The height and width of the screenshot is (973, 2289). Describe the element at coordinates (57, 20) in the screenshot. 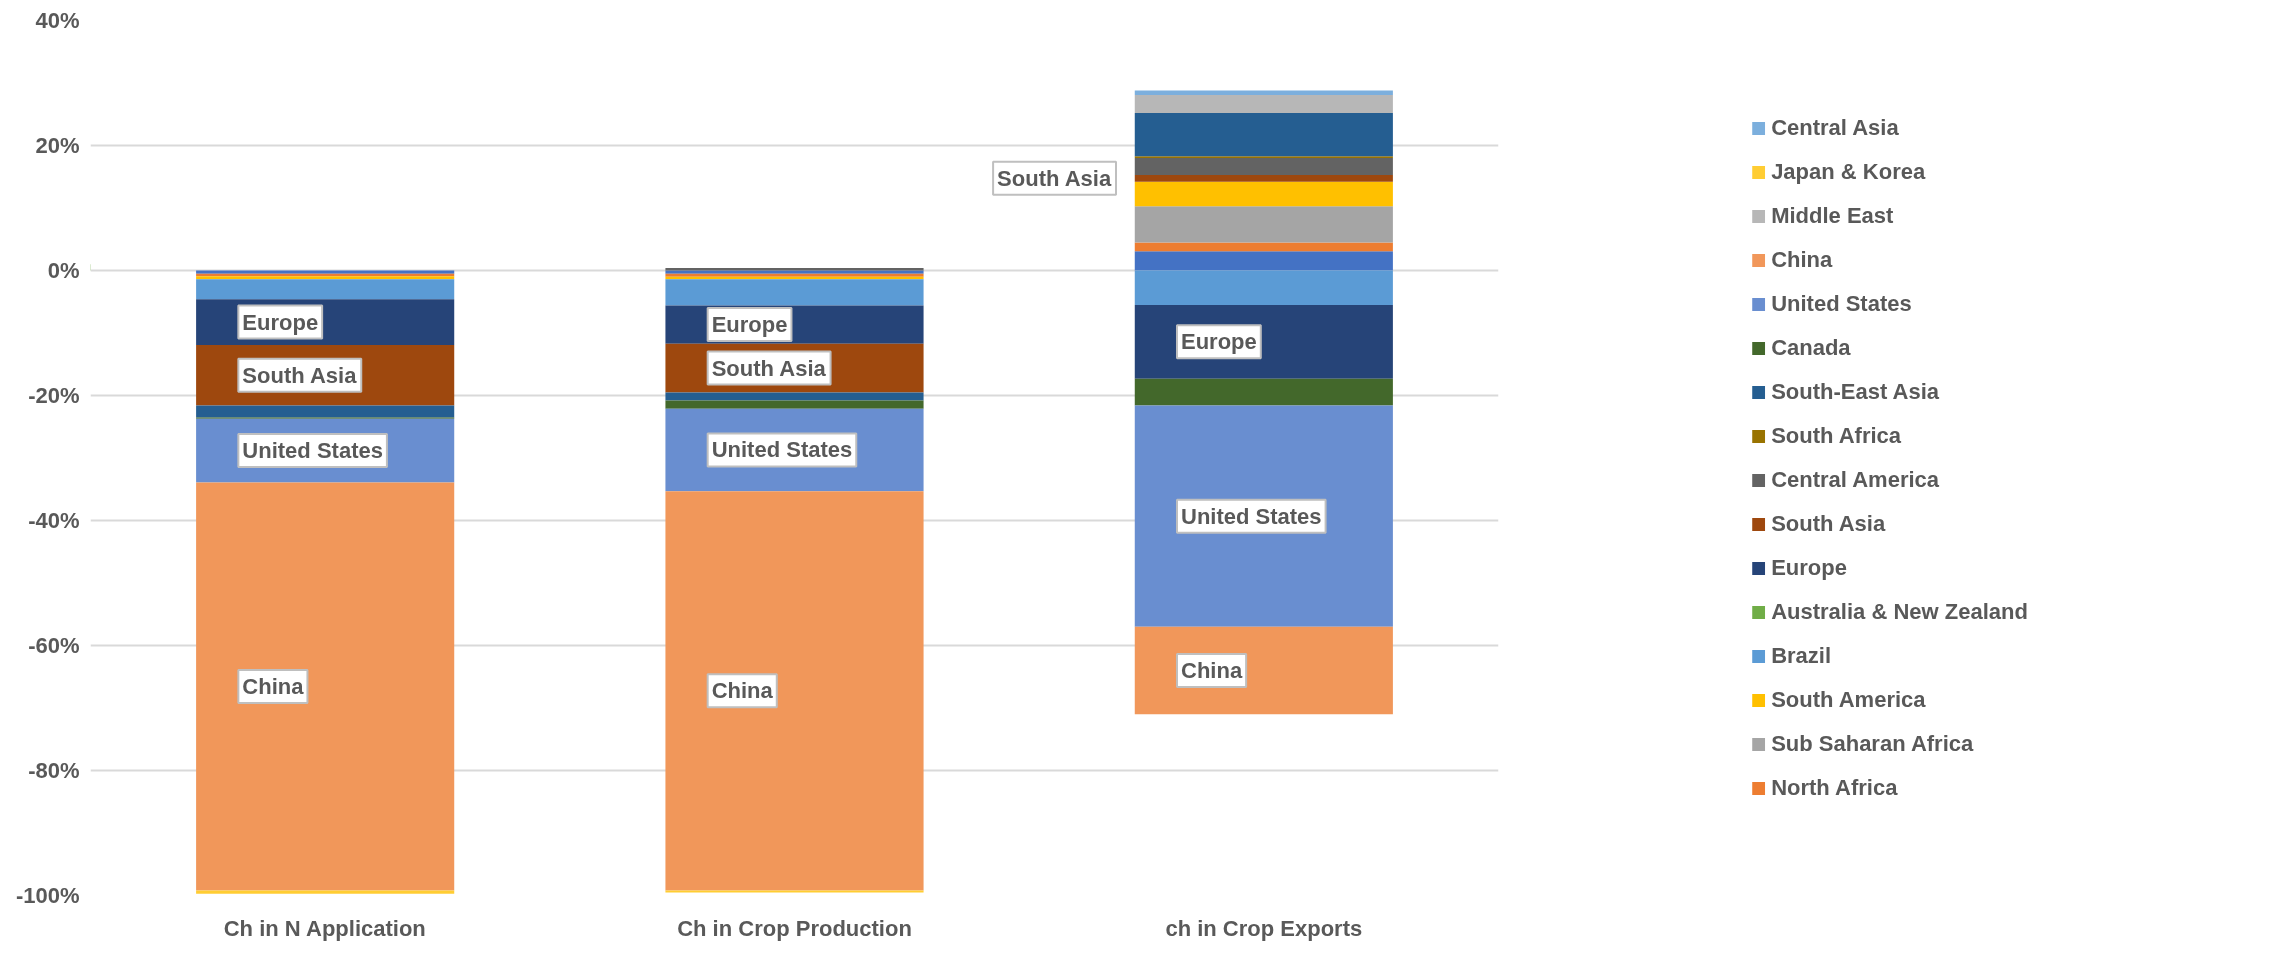

I see `y-tick-label: 40%` at that location.